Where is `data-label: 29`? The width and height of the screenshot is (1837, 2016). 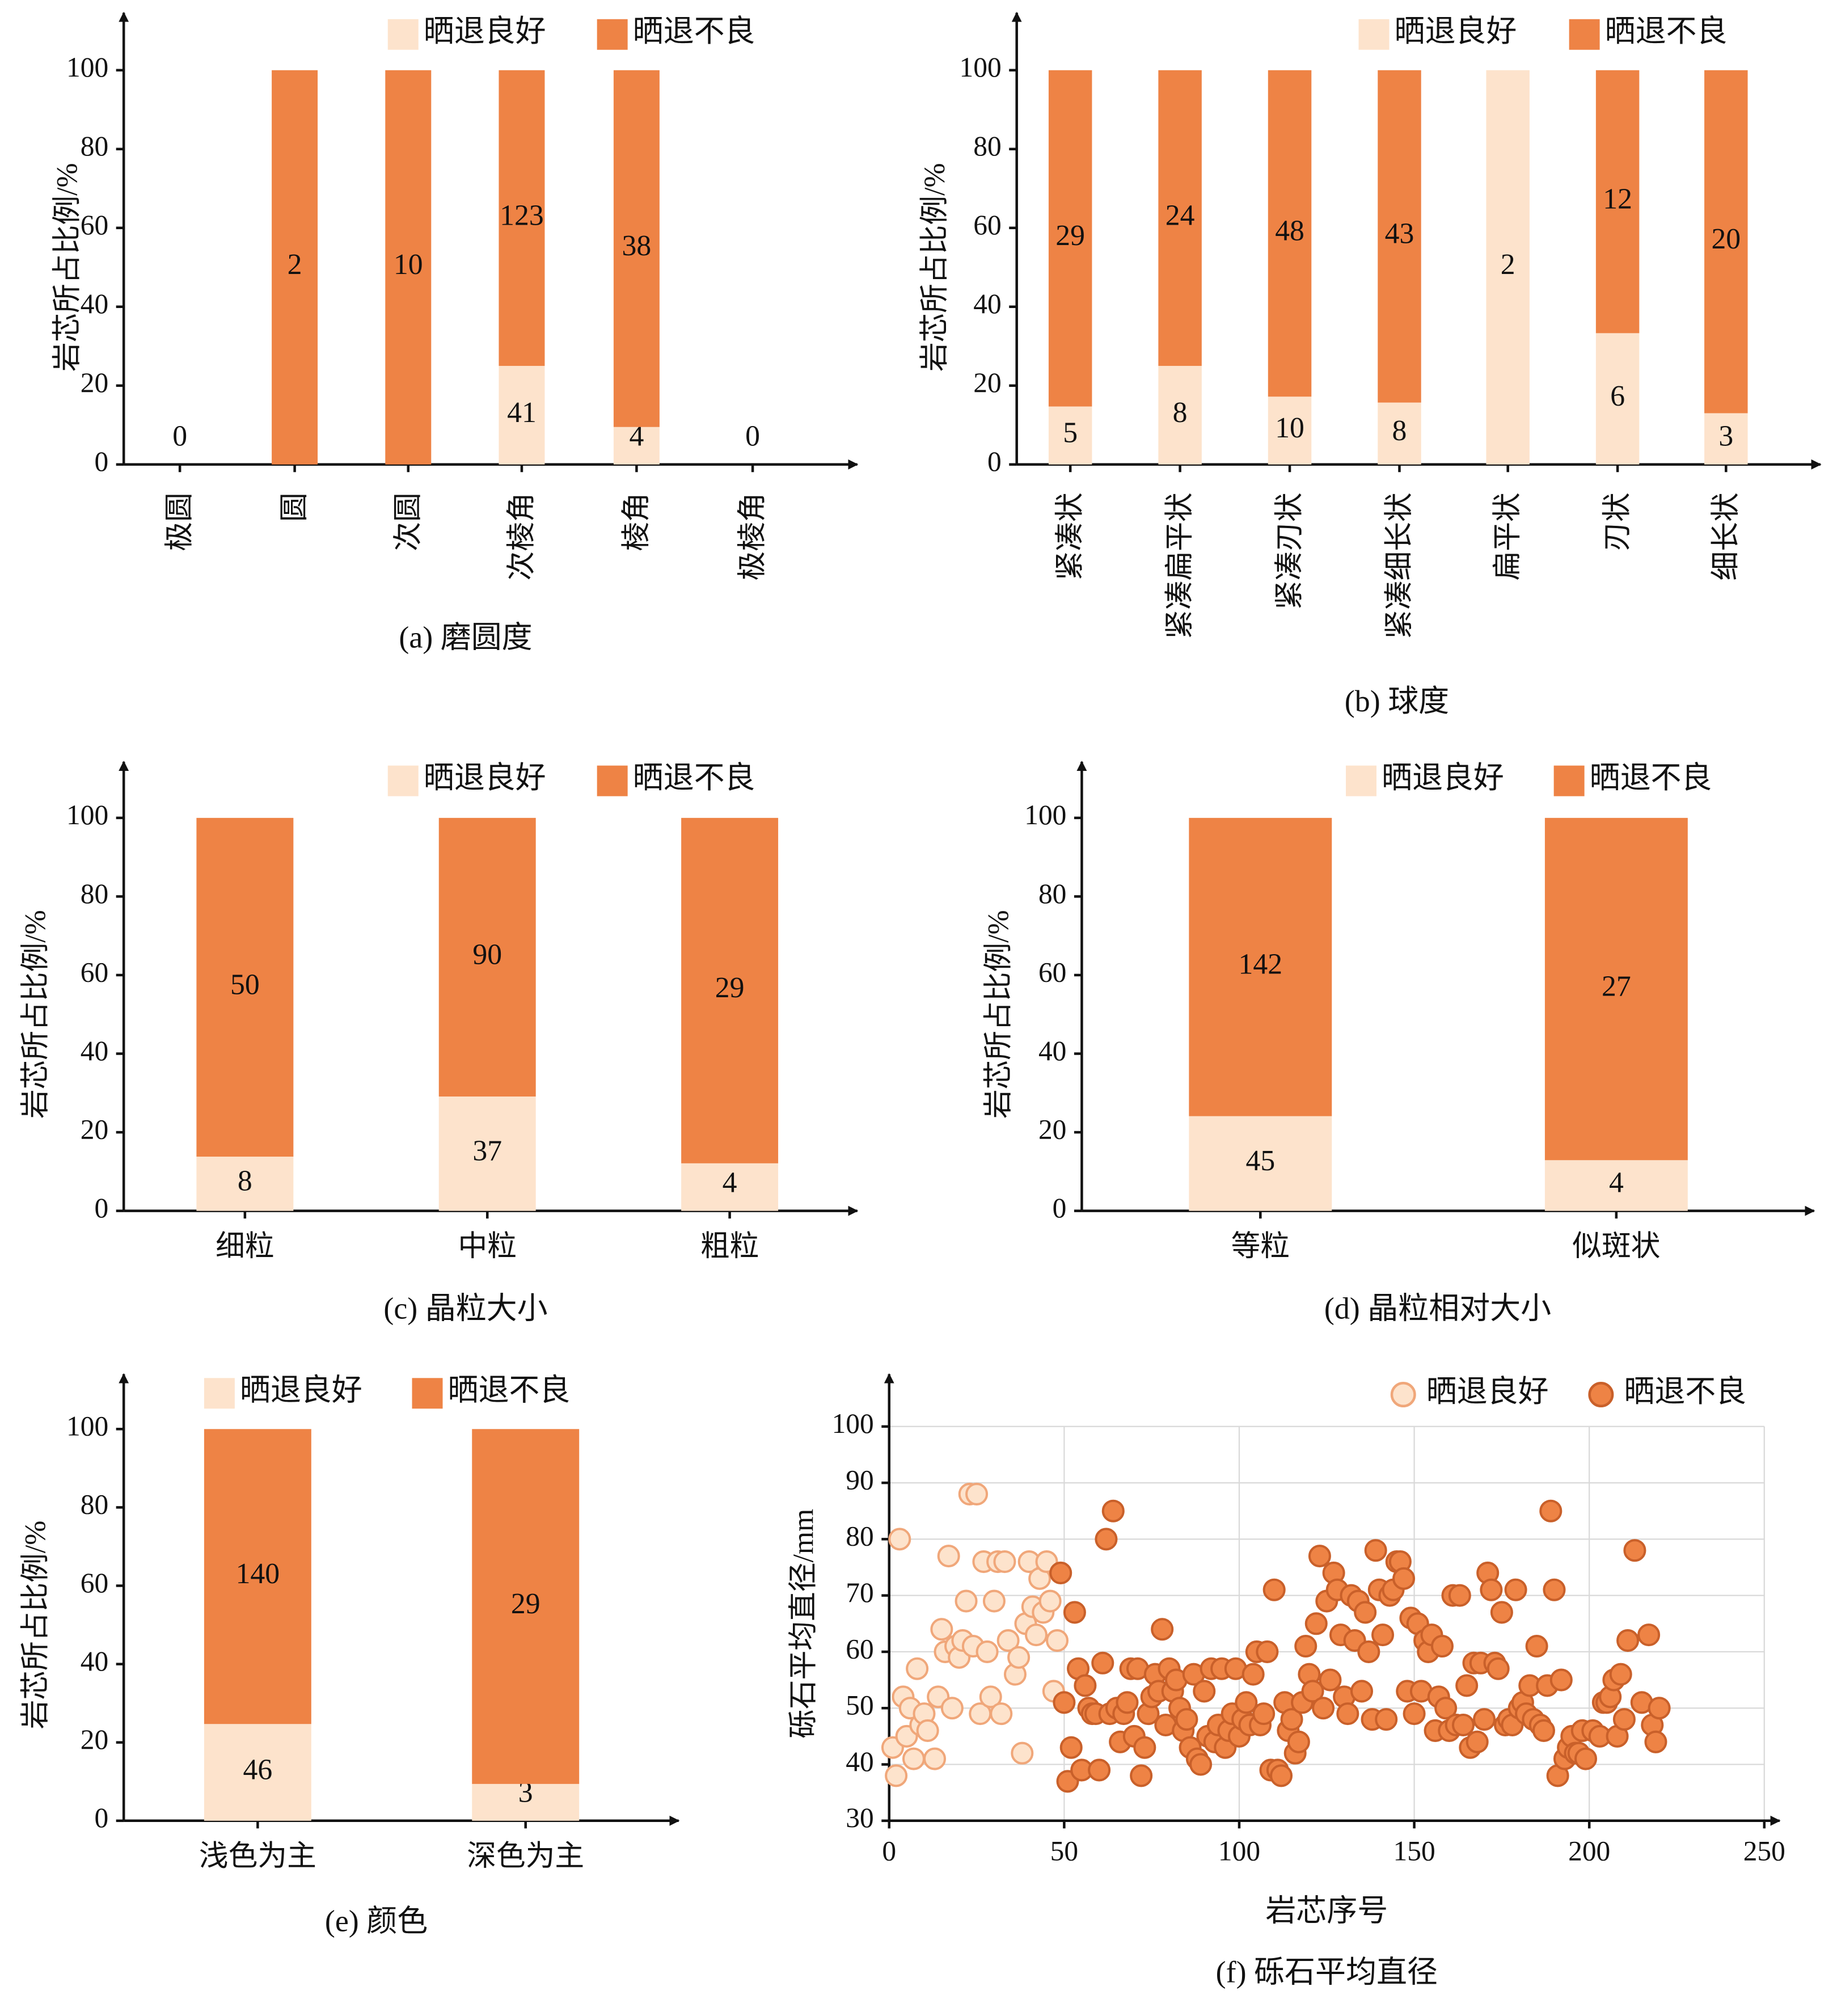 data-label: 29 is located at coordinates (525, 1604).